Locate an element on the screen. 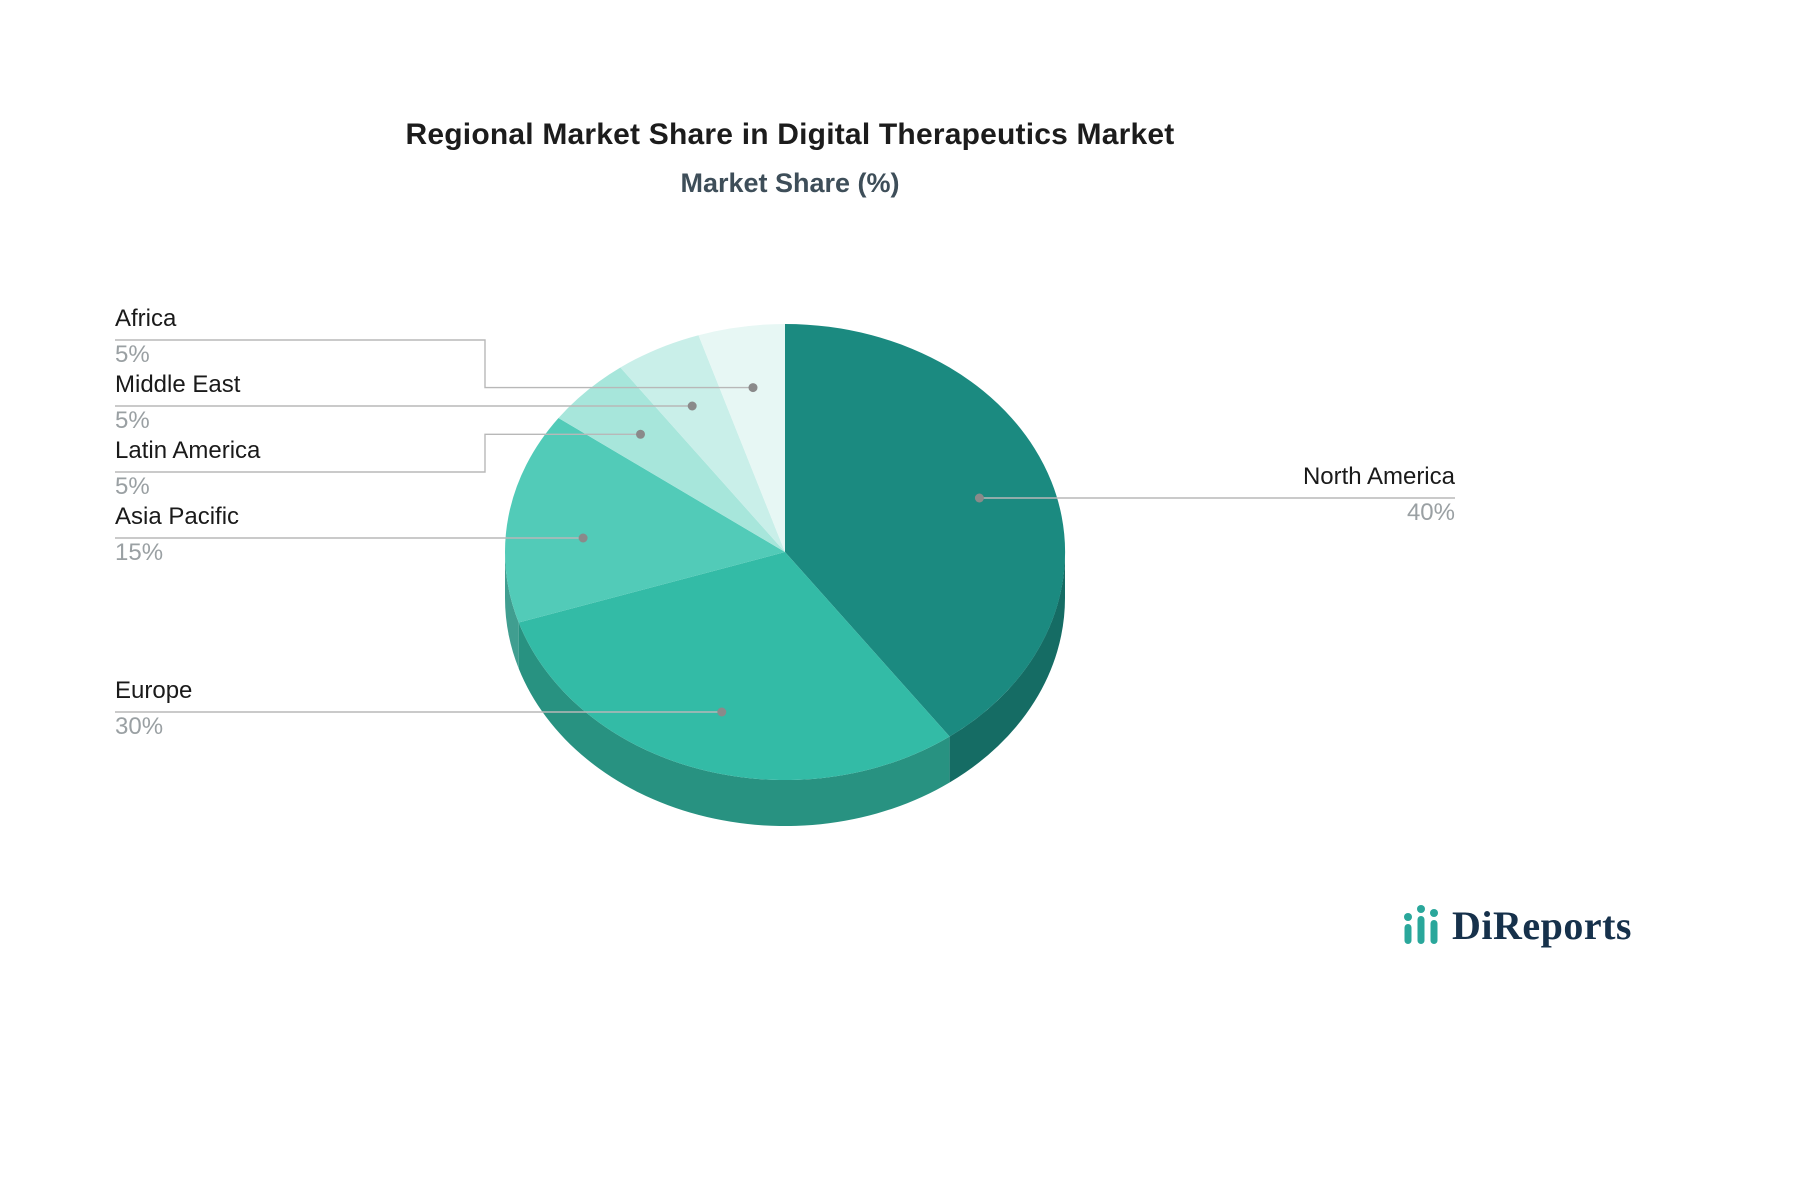 The width and height of the screenshot is (1800, 1196). slice-value-africa: 5% is located at coordinates (132, 354).